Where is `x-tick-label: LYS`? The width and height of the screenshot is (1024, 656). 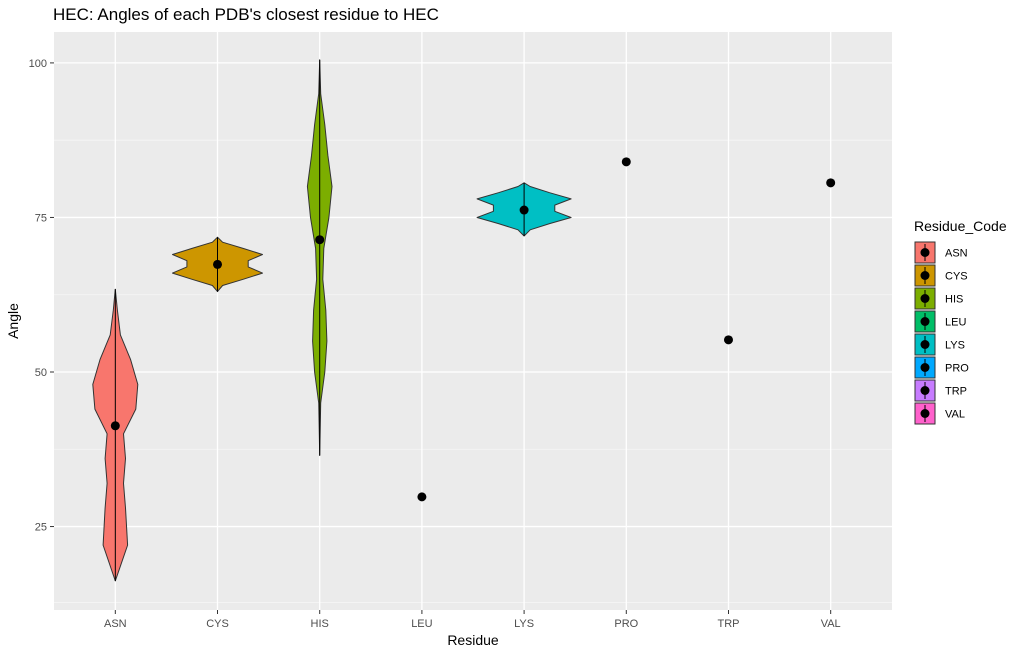 x-tick-label: LYS is located at coordinates (524, 624).